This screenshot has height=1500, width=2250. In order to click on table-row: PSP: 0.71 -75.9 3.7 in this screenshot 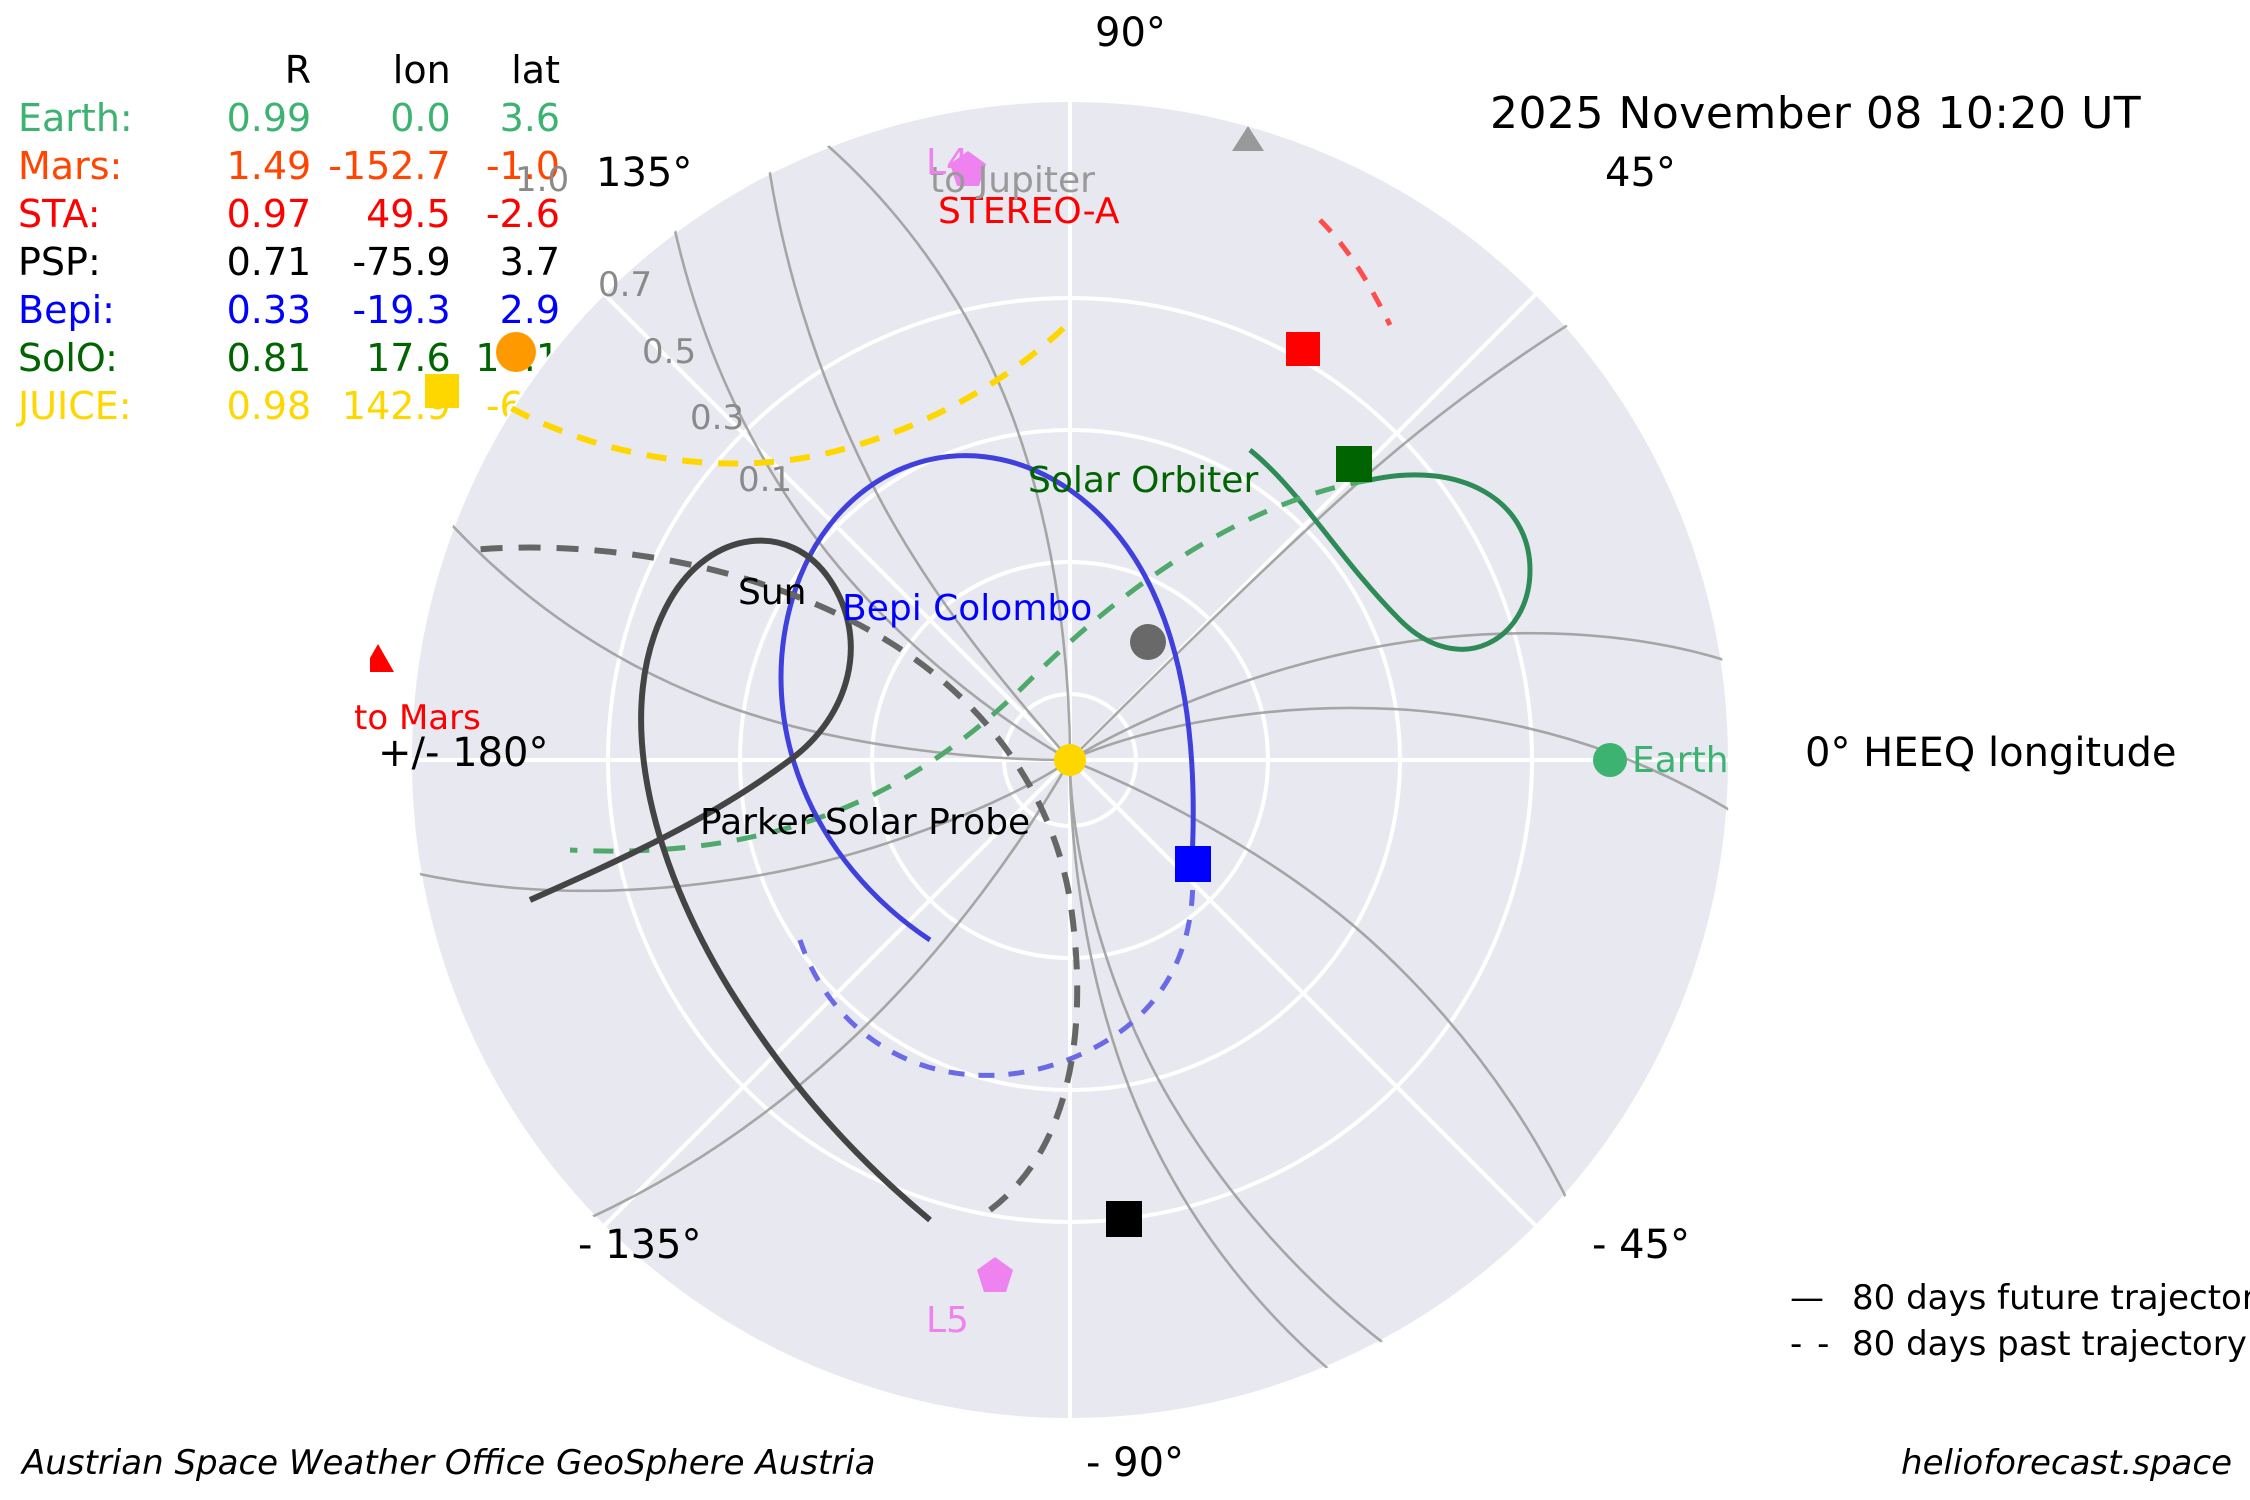, I will do `click(280, 262)`.